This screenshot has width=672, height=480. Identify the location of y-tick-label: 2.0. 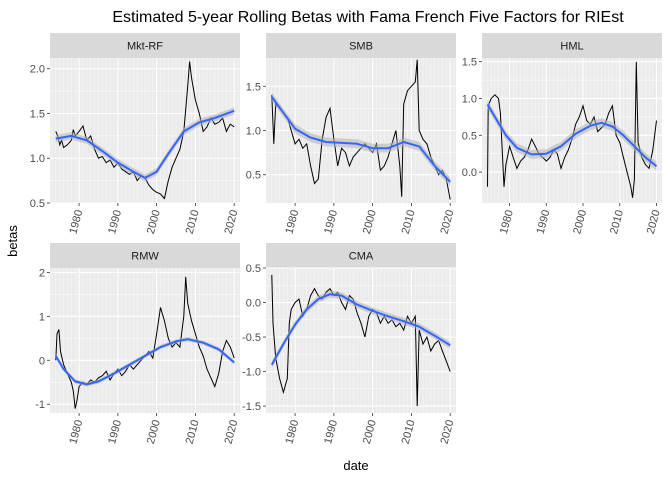
(37, 70).